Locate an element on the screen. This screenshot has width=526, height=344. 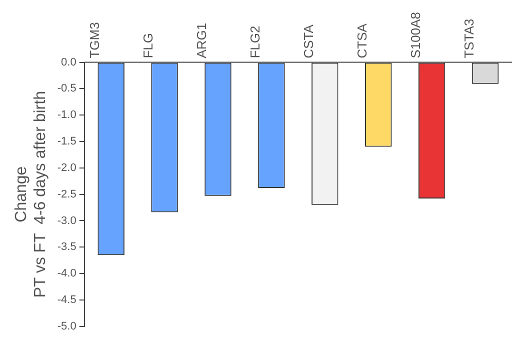
x-tick-label: S100A8 is located at coordinates (415, 35).